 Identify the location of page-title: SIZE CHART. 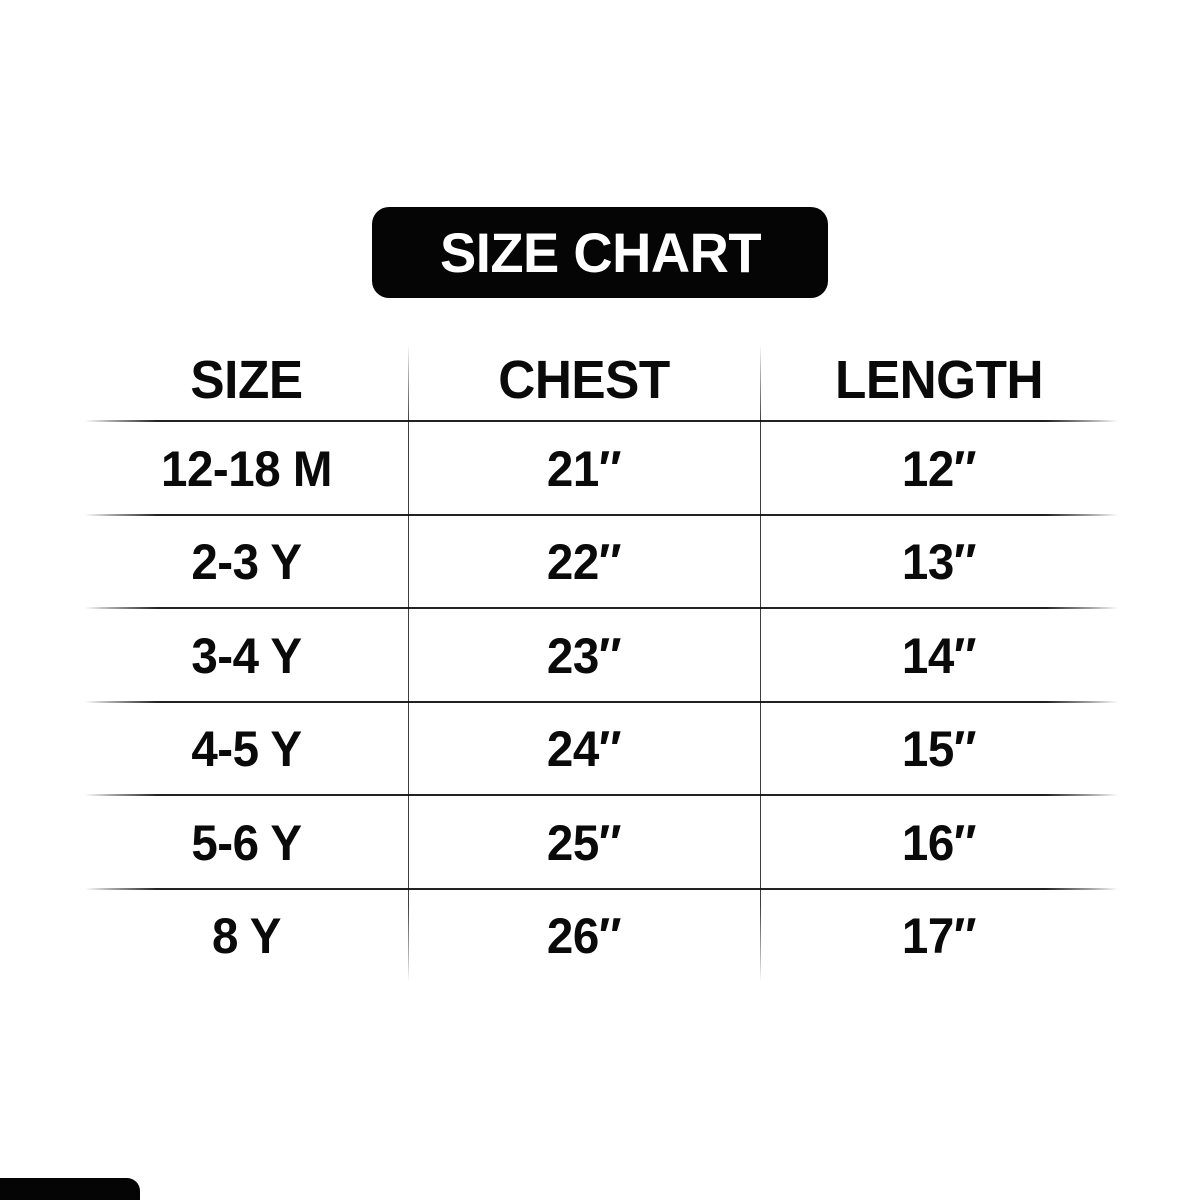
(600, 252).